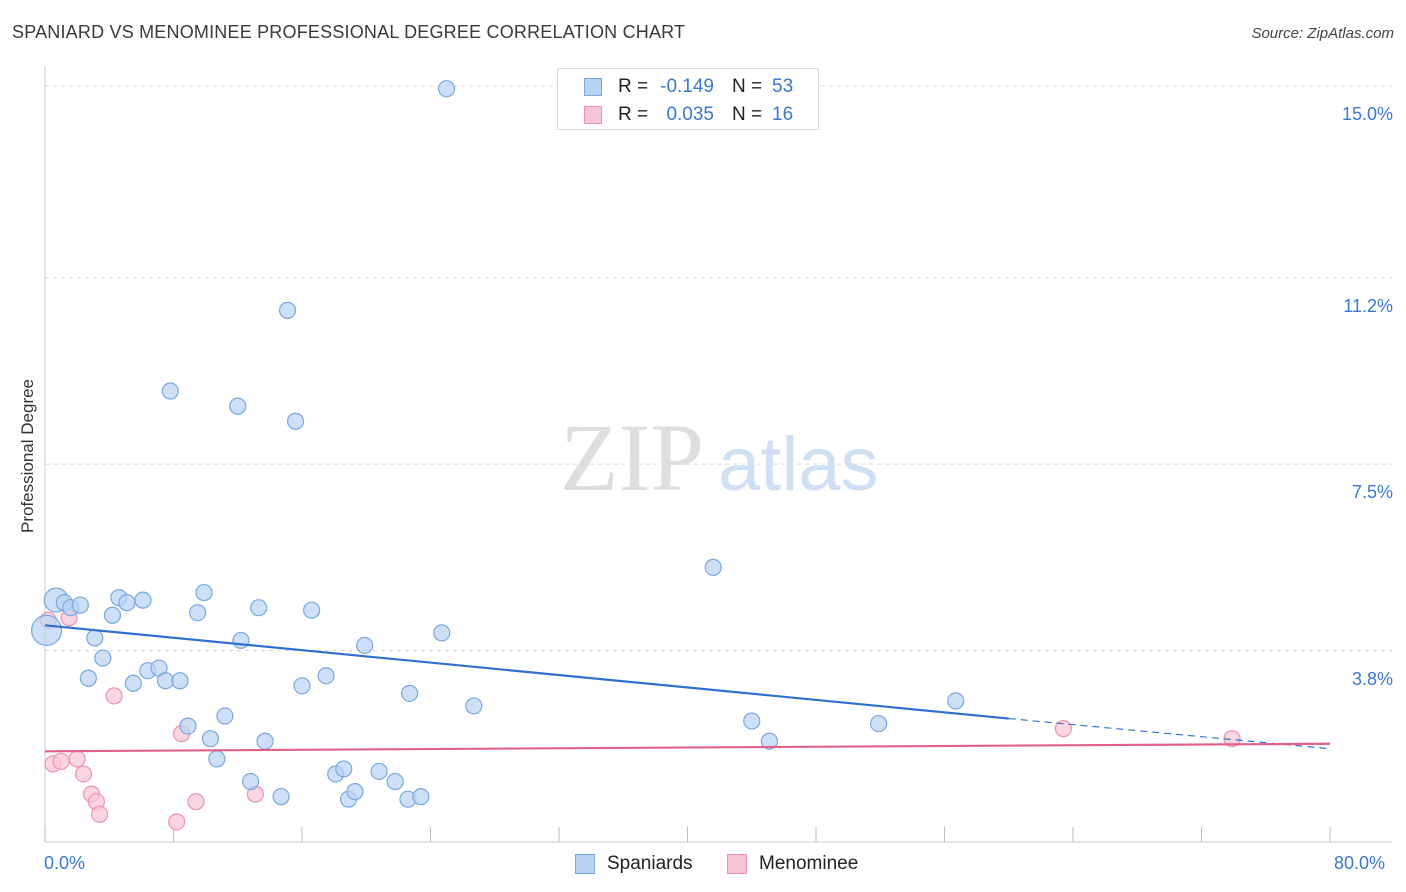 The image size is (1406, 892). Describe the element at coordinates (650, 863) in the screenshot. I see `legend-label-spaniards: Spaniards` at that location.